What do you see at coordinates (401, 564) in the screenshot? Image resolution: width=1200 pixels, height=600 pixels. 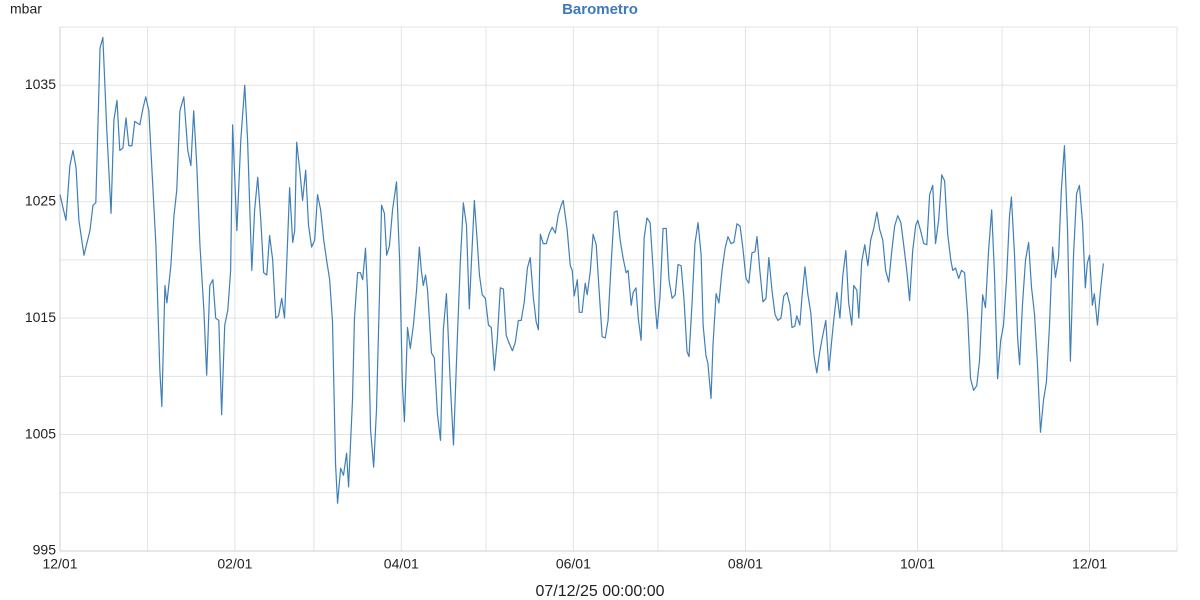 I see `x-tick-label: 04/01` at bounding box center [401, 564].